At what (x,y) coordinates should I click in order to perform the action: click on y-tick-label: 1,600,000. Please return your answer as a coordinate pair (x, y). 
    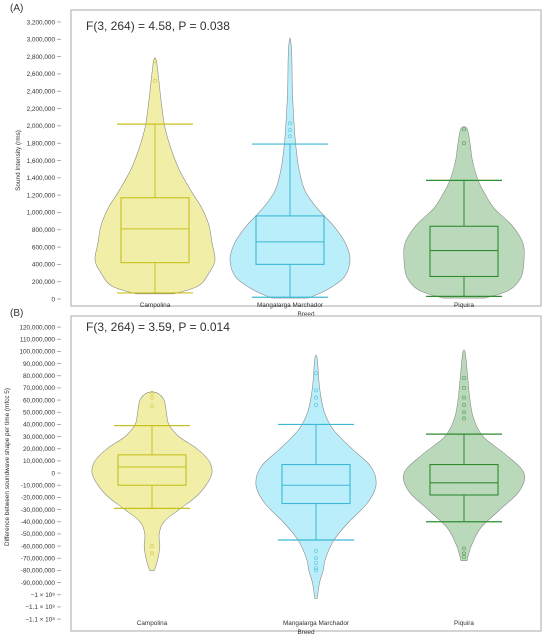
    Looking at the image, I should click on (41, 161).